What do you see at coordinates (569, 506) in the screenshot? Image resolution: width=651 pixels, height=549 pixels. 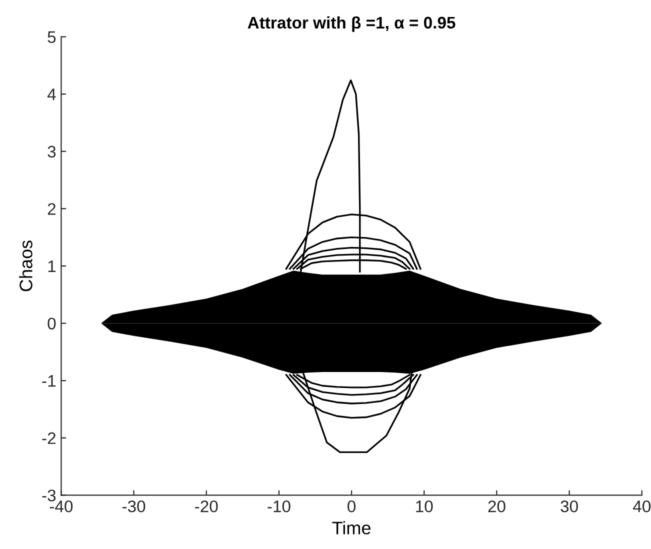 I see `x-tick-label: 30` at bounding box center [569, 506].